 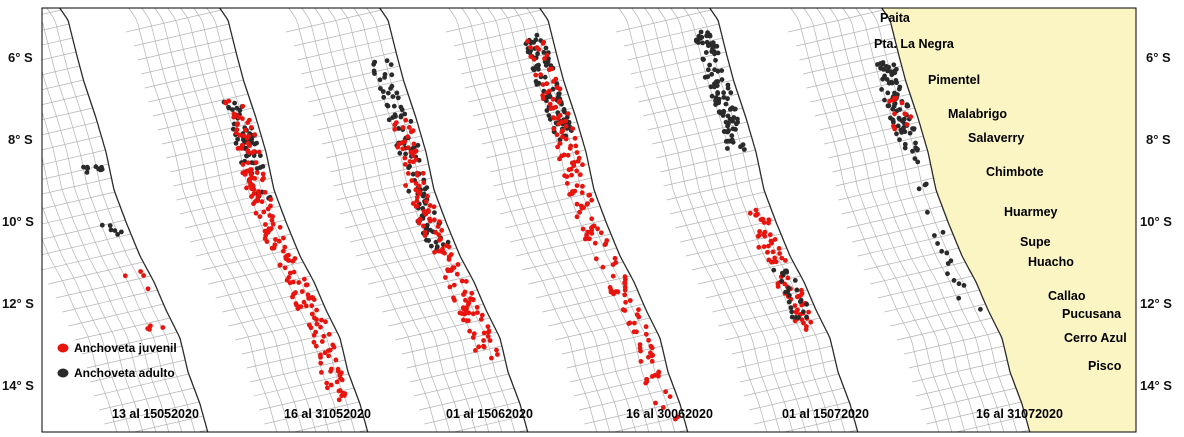 I want to click on place-pimentel: Pimentel, so click(x=954, y=80).